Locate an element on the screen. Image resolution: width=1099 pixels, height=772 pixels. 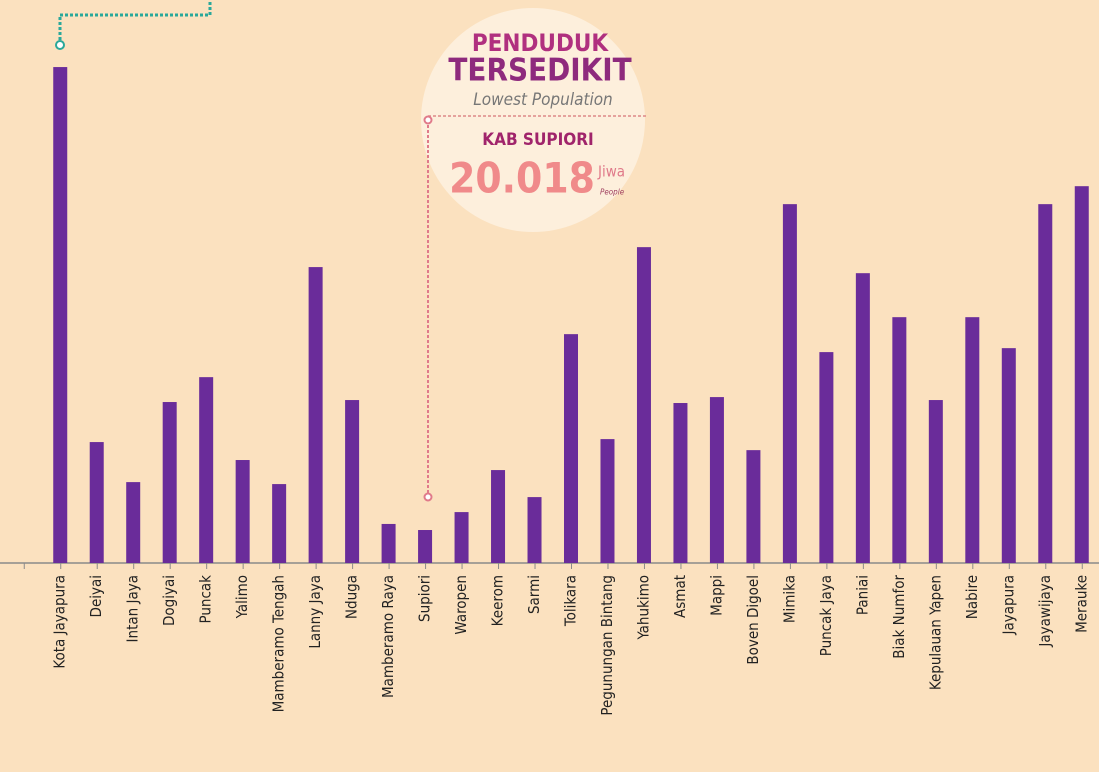
x-tick-label: Mimika is located at coordinates (789, 599).